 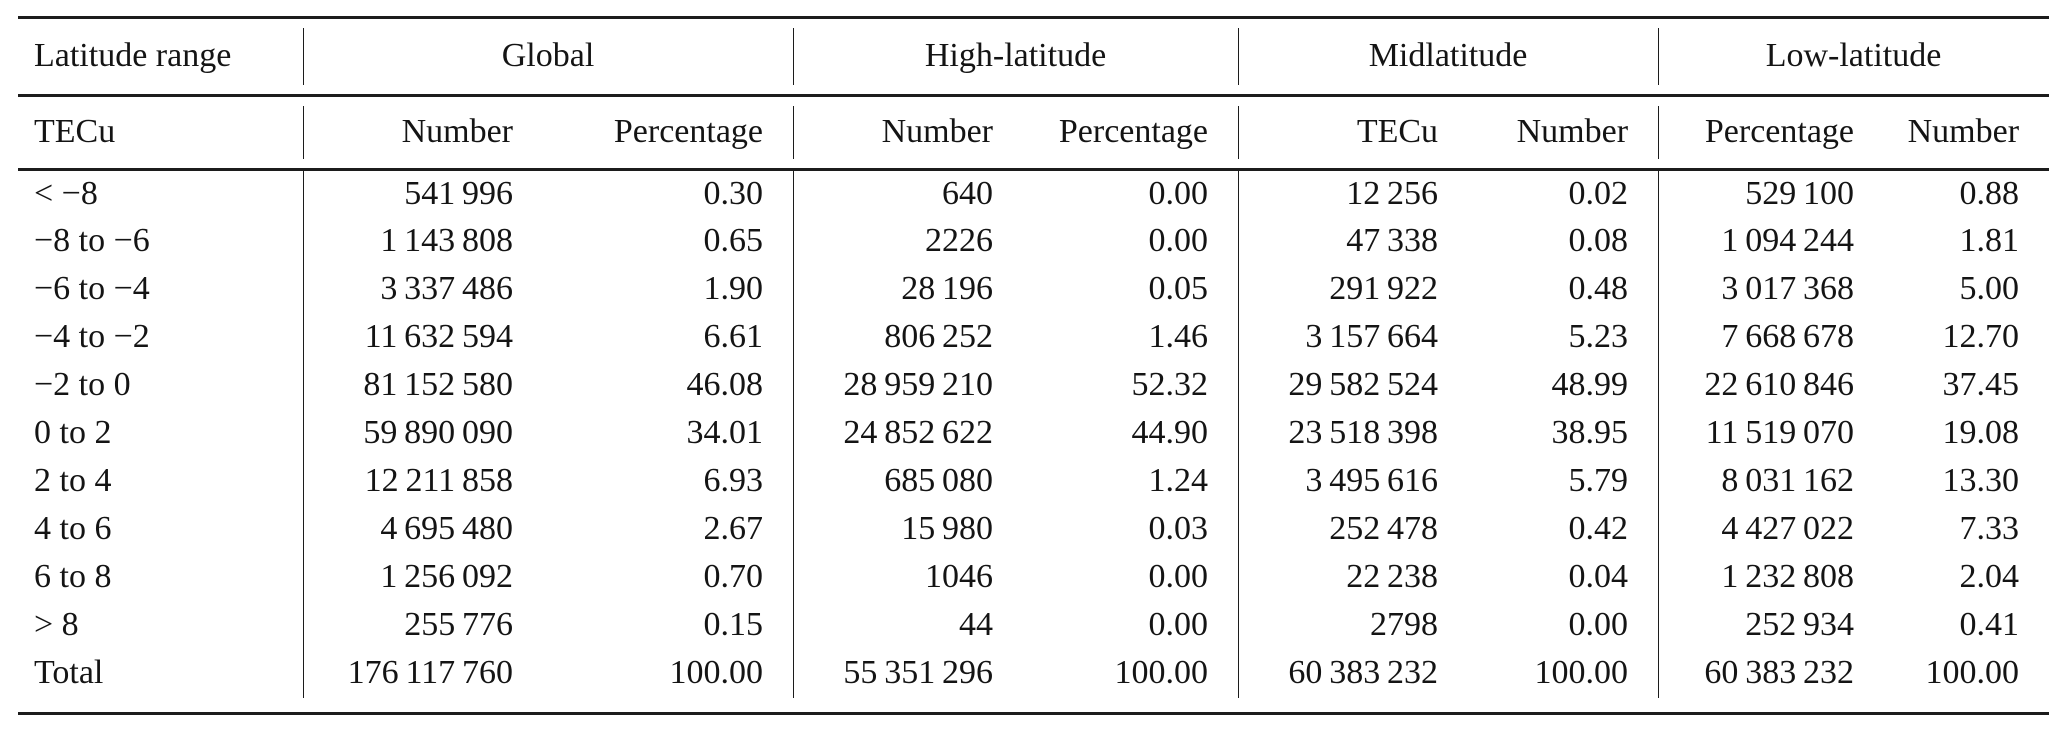 What do you see at coordinates (1771, 385) in the screenshot?
I see `table-cell: 22 610 846` at bounding box center [1771, 385].